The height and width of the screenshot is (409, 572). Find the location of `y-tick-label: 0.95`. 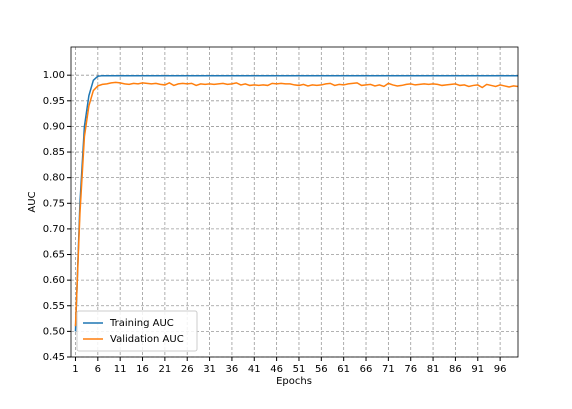

y-tick-label: 0.95 is located at coordinates (54, 101).